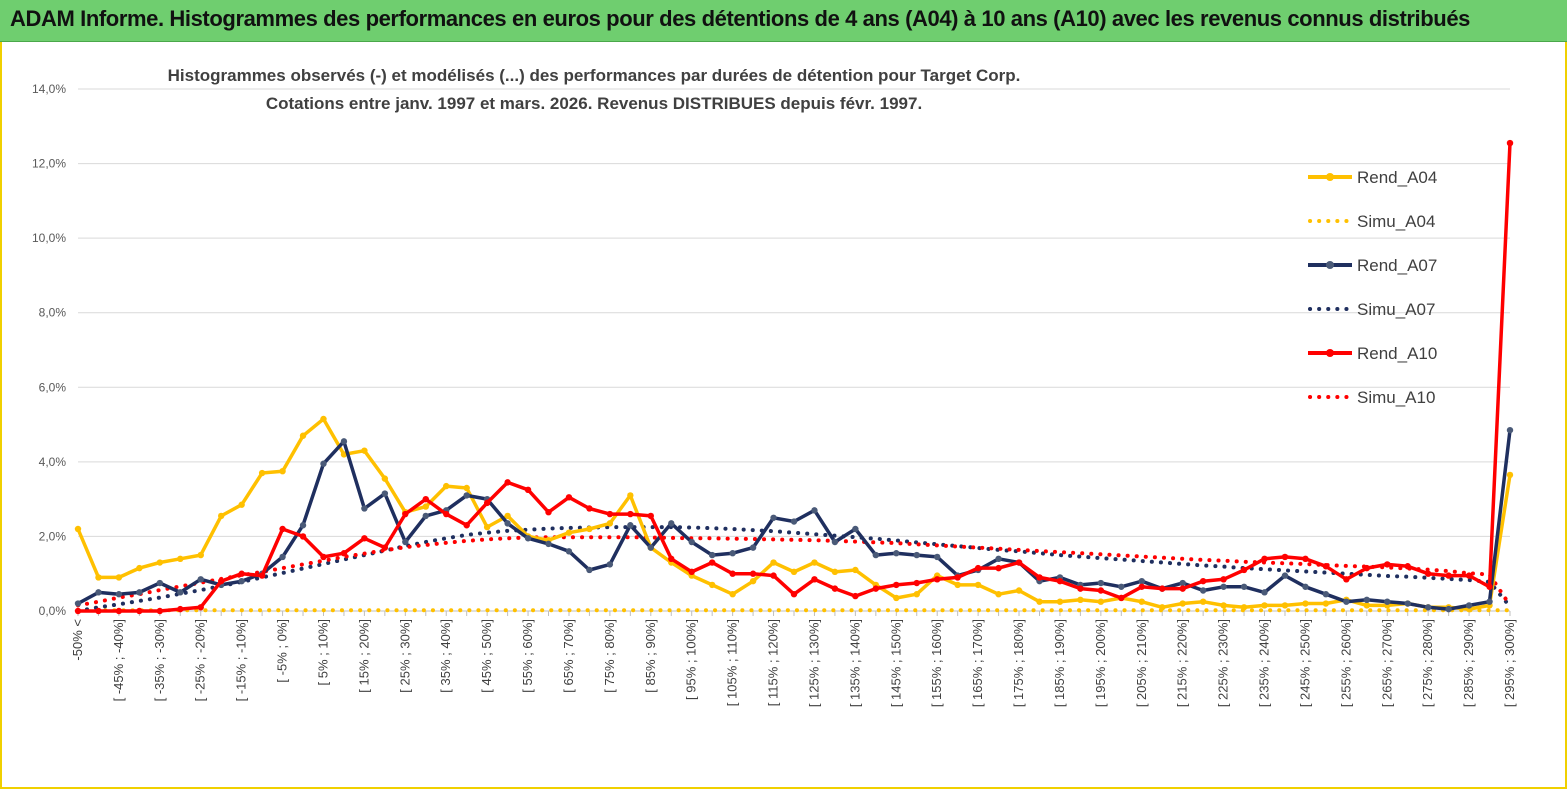 Image resolution: width=1567 pixels, height=789 pixels. Describe the element at coordinates (1345, 663) in the screenshot. I see `x-tick-label: [ 255% ; 260%]` at that location.